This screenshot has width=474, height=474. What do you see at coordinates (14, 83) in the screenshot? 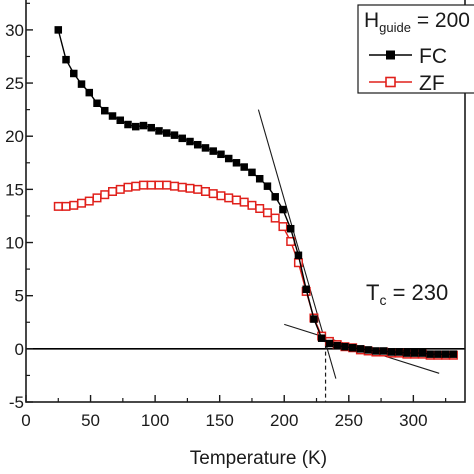
I see `y-tick-label: 25` at bounding box center [14, 83].